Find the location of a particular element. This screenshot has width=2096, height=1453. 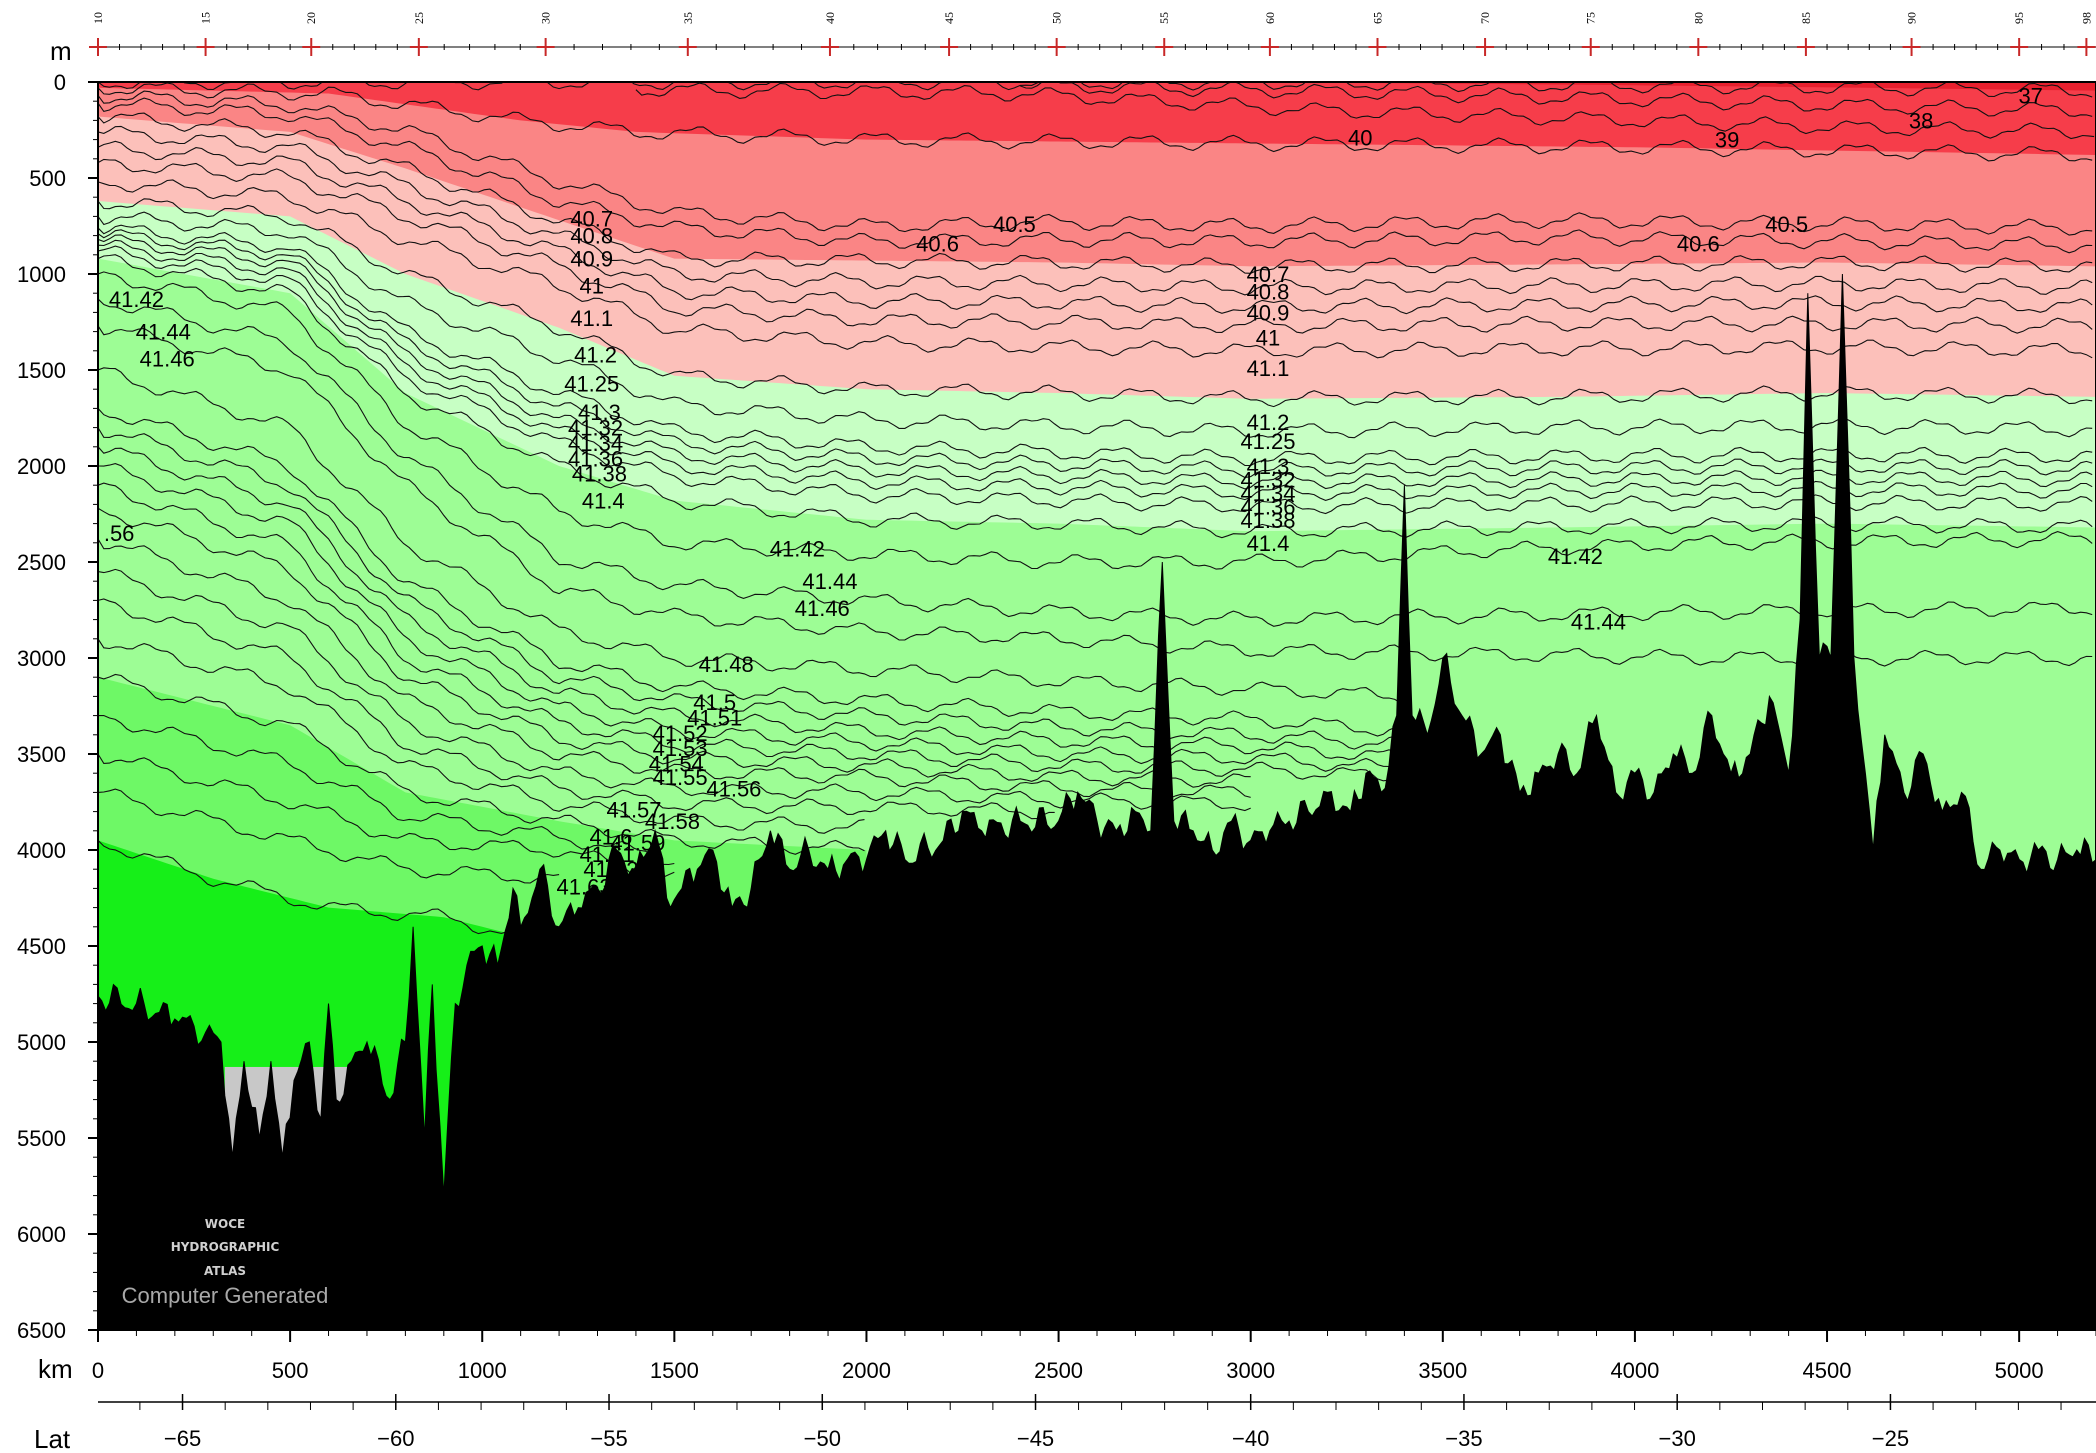

distance-tick-label: 3000 is located at coordinates (1250, 1370).